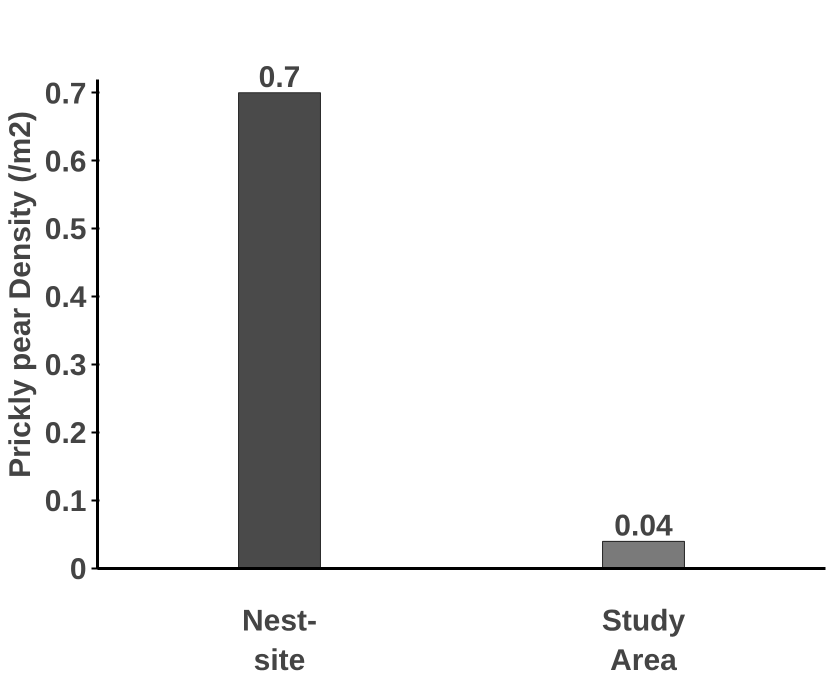 The width and height of the screenshot is (840, 692). What do you see at coordinates (65, 93) in the screenshot?
I see `y-tick-label: 0.7` at bounding box center [65, 93].